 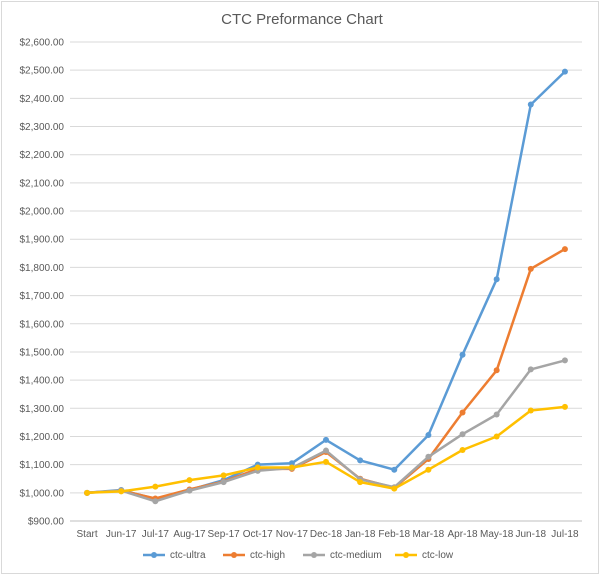 I want to click on y-tick-label: $1,100.00, so click(x=42, y=465).